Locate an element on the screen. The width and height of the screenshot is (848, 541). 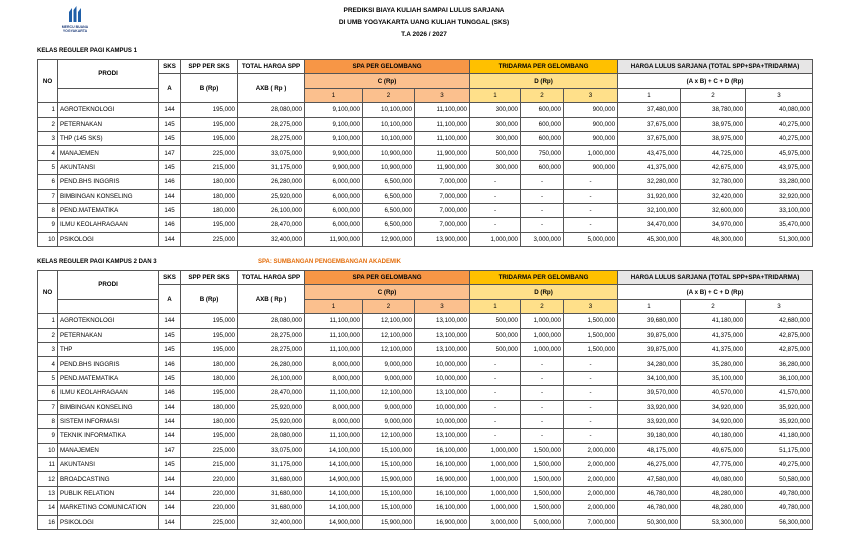
cell: 7,000,000 is located at coordinates (590, 522).